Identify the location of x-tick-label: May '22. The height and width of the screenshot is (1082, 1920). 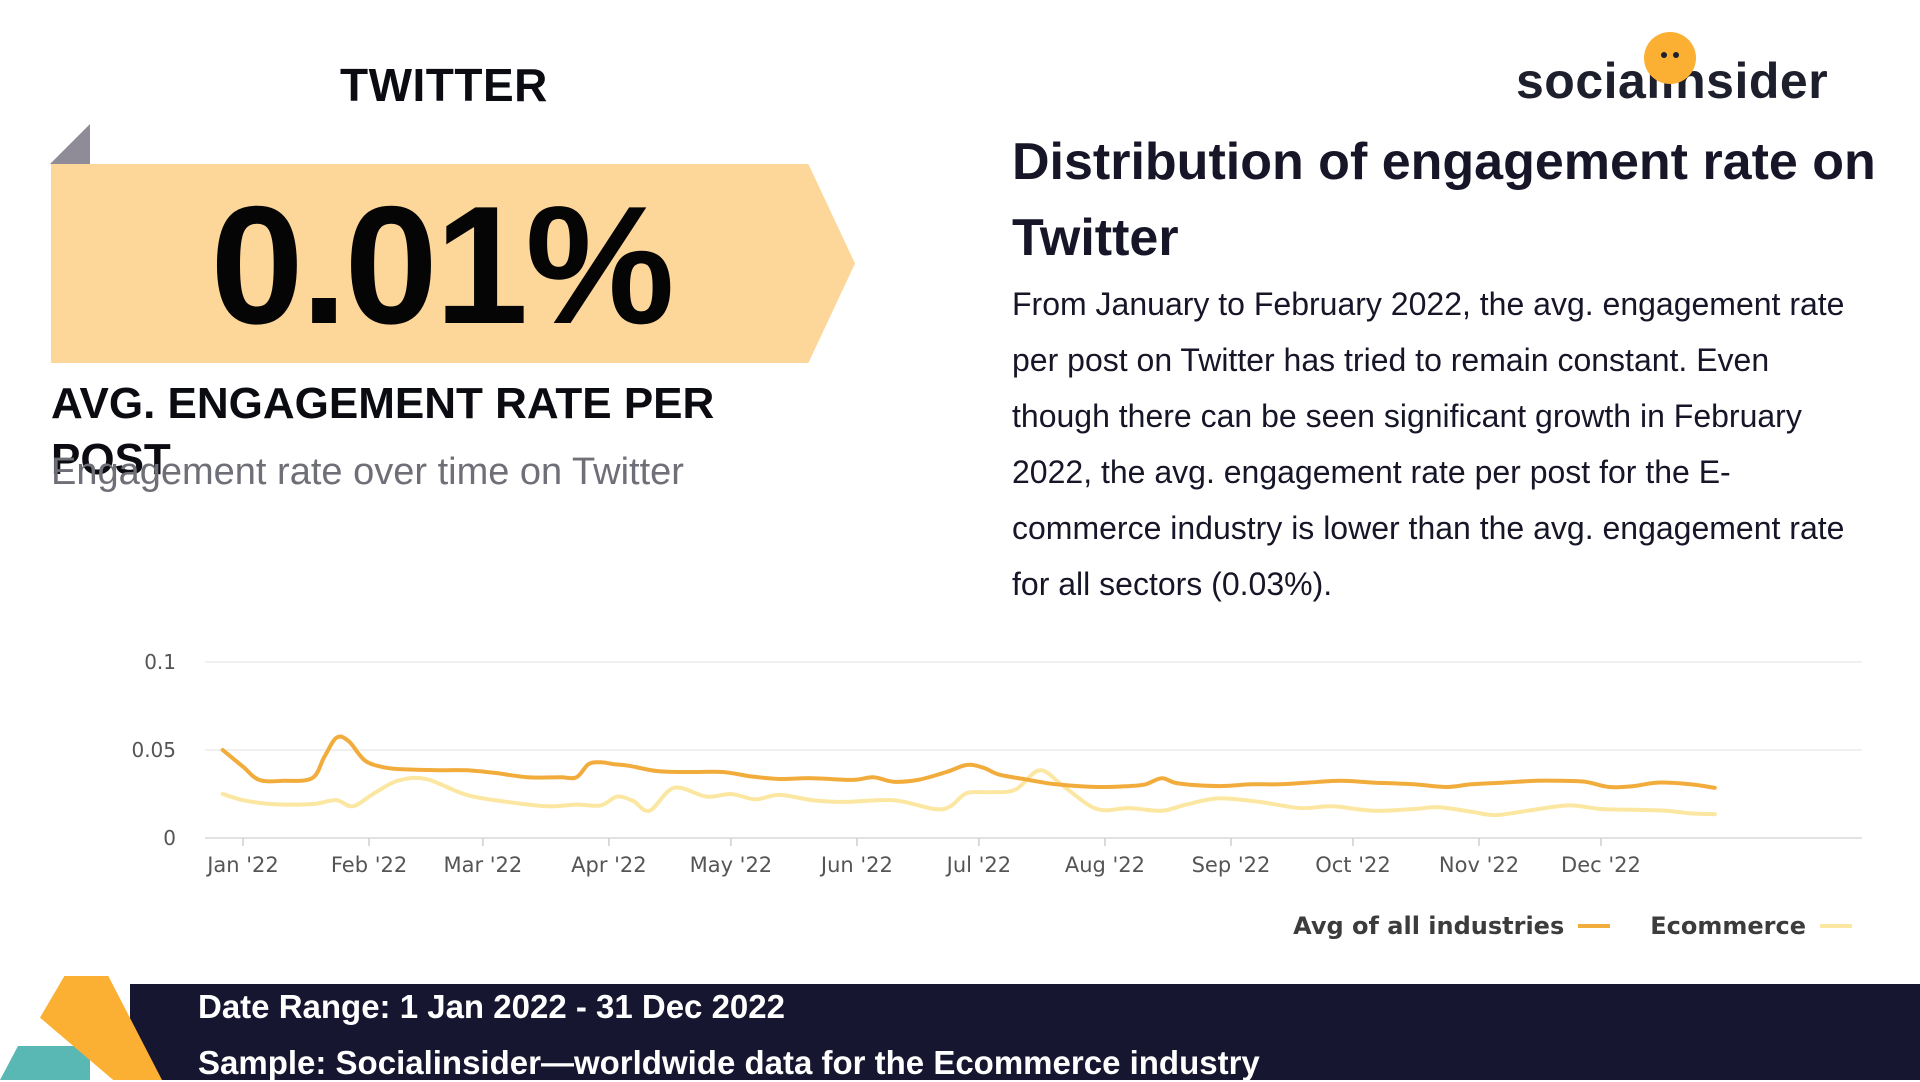
(731, 865).